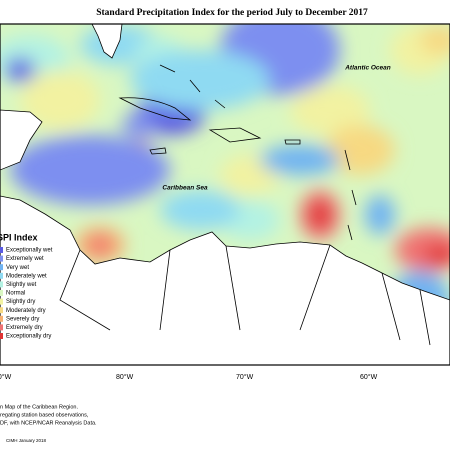  What do you see at coordinates (26, 440) in the screenshot?
I see `credit: CIMH January 2018` at bounding box center [26, 440].